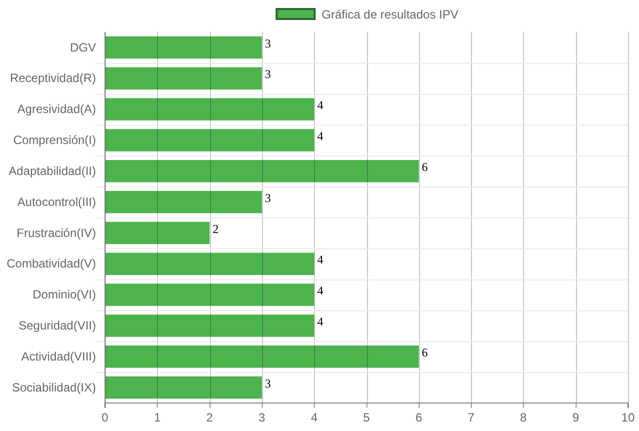 This screenshot has height=431, width=639. What do you see at coordinates (58, 356) in the screenshot?
I see `y-tick-label: Actividad(VIII)` at bounding box center [58, 356].